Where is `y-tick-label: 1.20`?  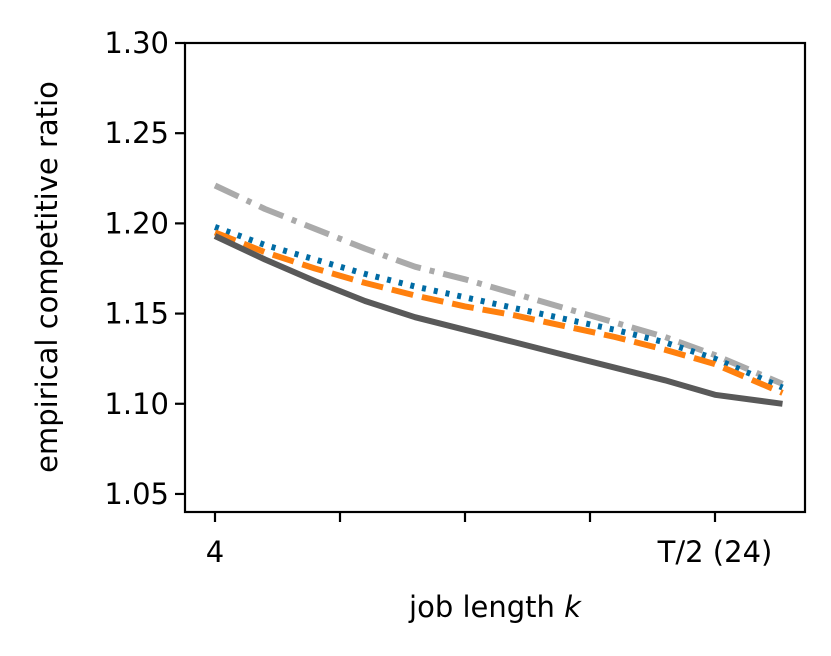
y-tick-label: 1.20 is located at coordinates (136, 223).